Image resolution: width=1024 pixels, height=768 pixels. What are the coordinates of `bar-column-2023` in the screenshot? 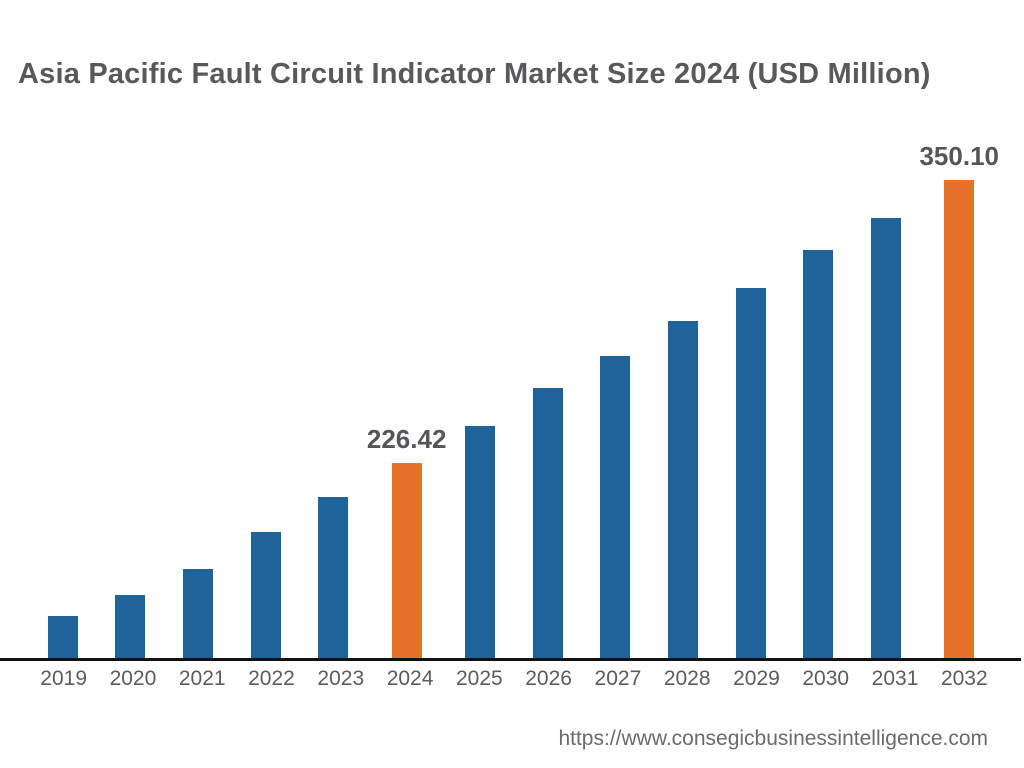 It's located at (333, 329).